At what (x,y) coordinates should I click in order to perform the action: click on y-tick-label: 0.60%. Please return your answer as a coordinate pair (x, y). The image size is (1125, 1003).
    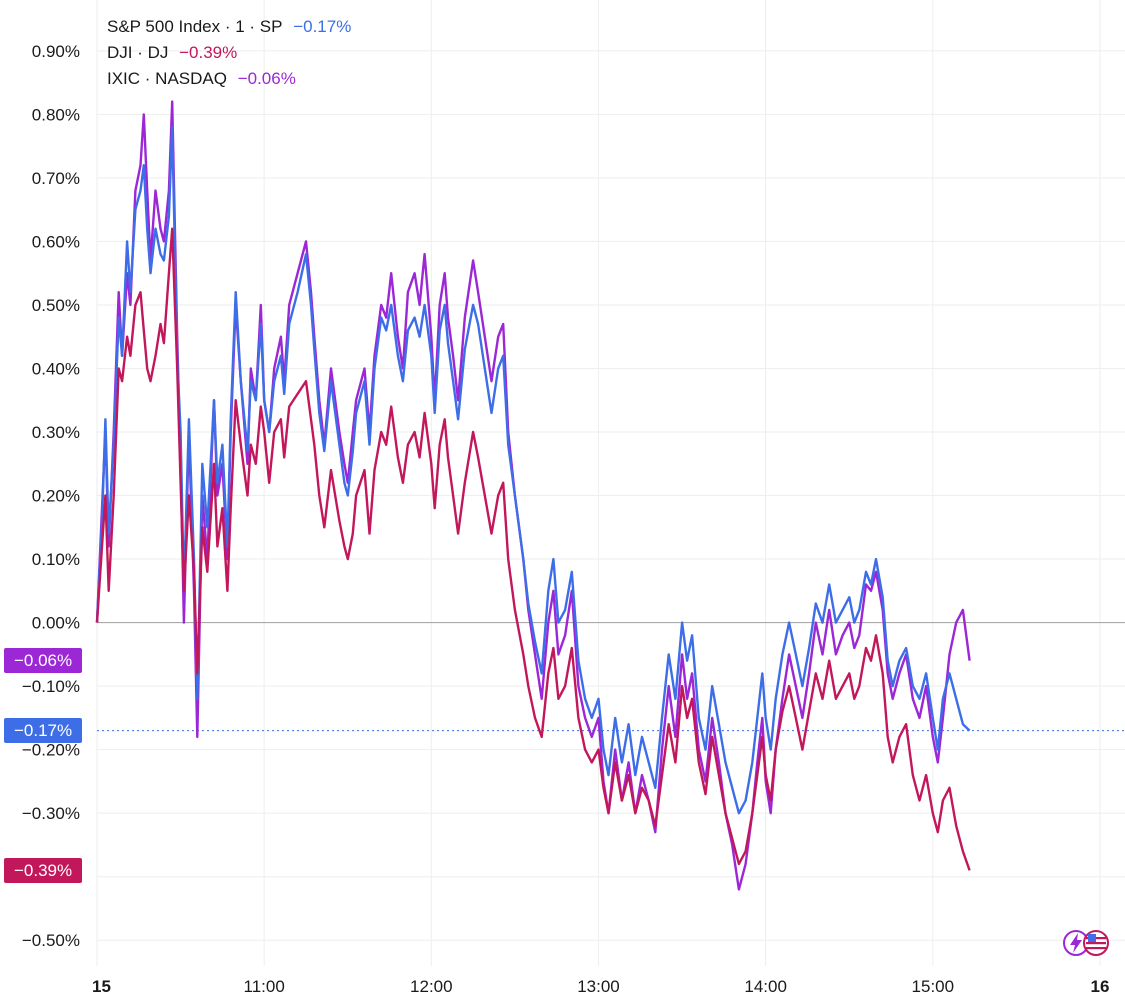
    Looking at the image, I should click on (56, 241).